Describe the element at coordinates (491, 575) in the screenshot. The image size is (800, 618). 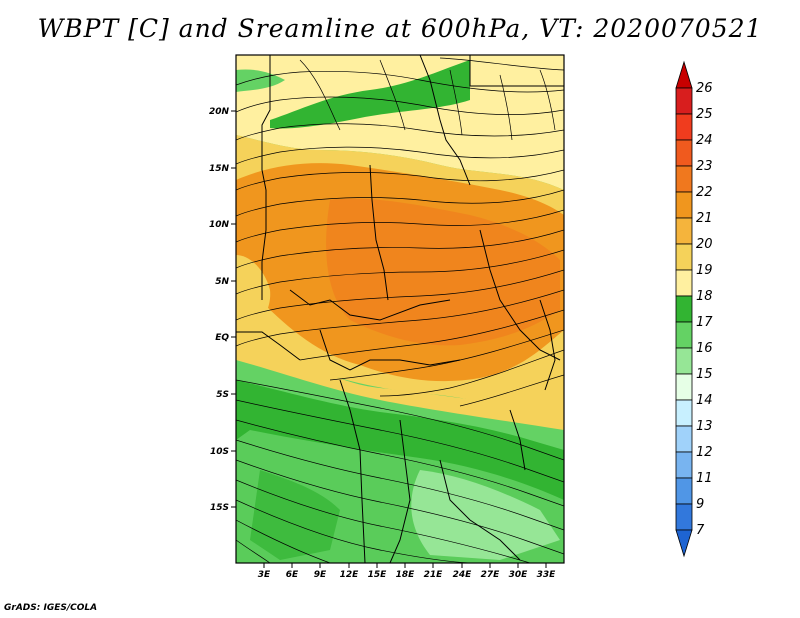
I see `lon-tick-label: 27E` at that location.